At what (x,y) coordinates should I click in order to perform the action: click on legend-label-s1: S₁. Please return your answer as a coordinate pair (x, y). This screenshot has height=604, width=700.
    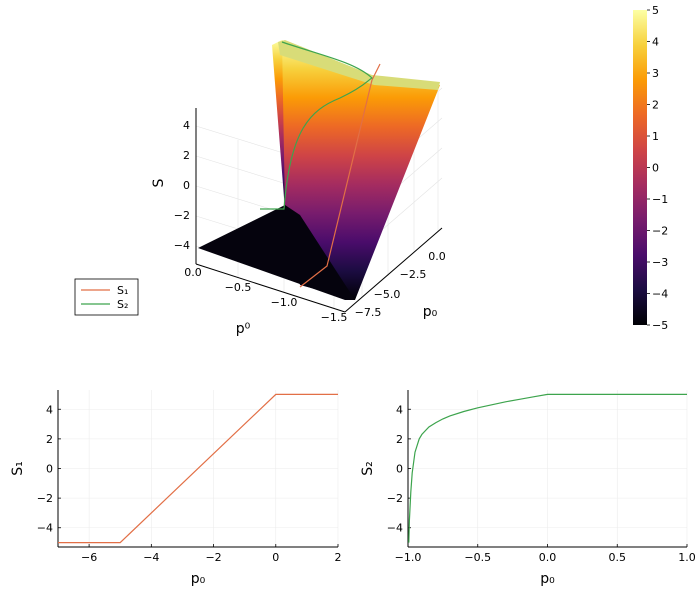
    Looking at the image, I should click on (122, 290).